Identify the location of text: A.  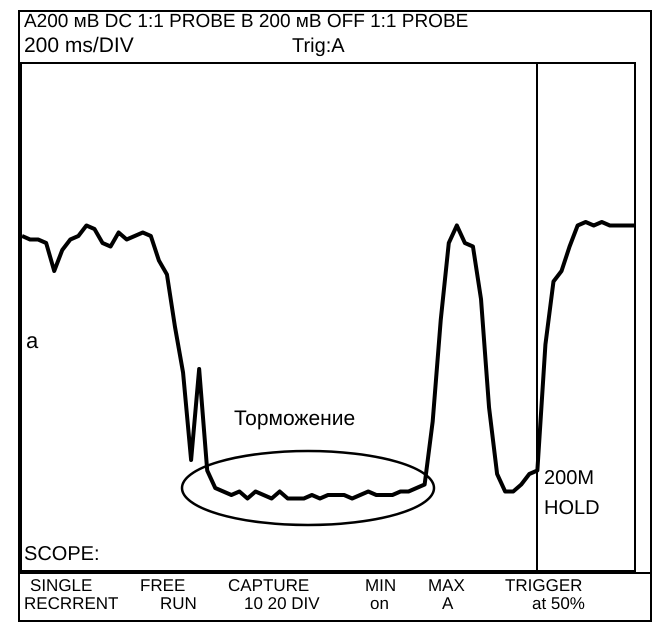
(448, 603).